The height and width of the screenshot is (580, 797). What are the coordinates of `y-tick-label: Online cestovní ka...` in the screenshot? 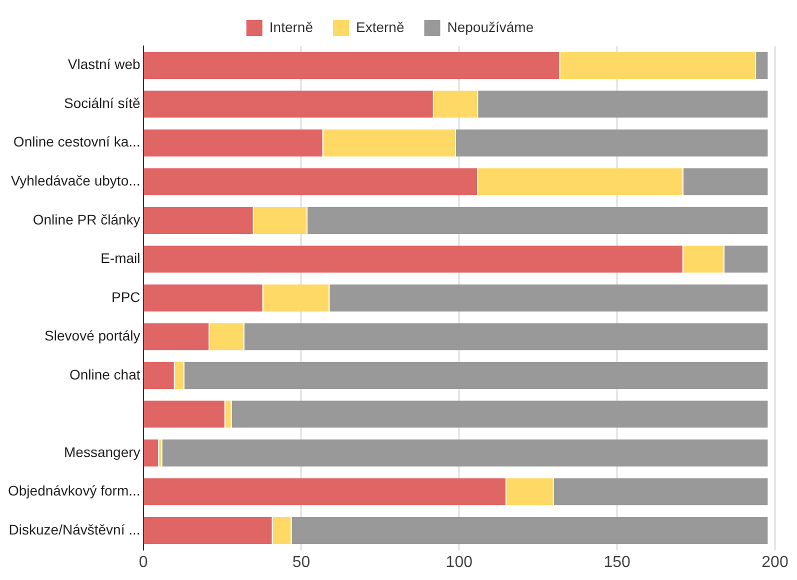 It's located at (76, 142).